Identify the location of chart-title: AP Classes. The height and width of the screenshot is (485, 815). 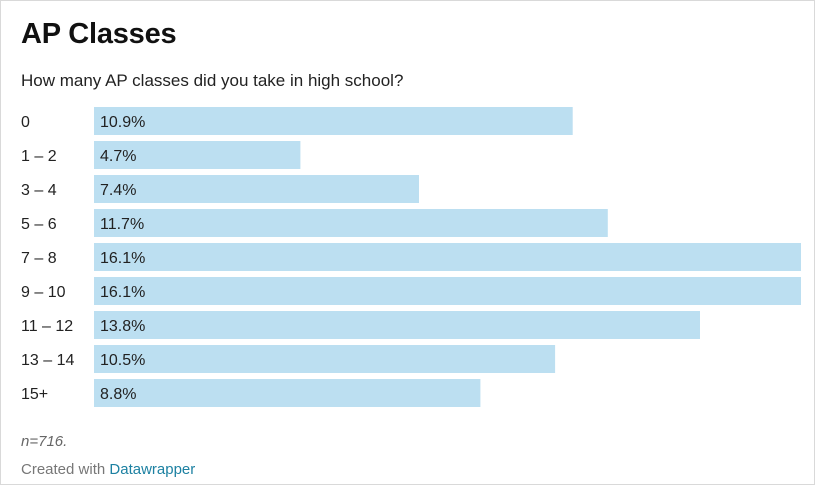
(99, 34).